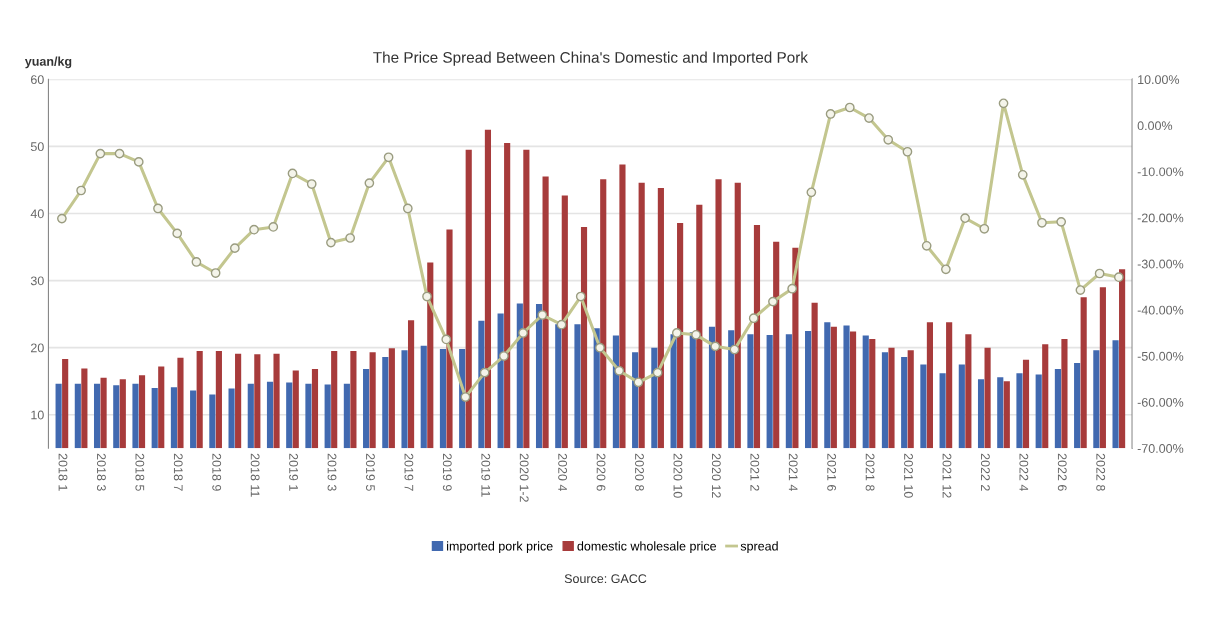 The image size is (1211, 620). Describe the element at coordinates (832, 472) in the screenshot. I see `x-tick-label: 2021 6` at that location.